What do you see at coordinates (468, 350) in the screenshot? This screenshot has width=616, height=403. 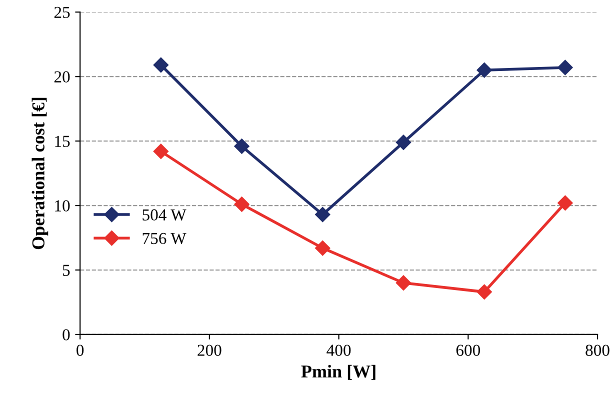 I see `x-tick-label: 600` at bounding box center [468, 350].